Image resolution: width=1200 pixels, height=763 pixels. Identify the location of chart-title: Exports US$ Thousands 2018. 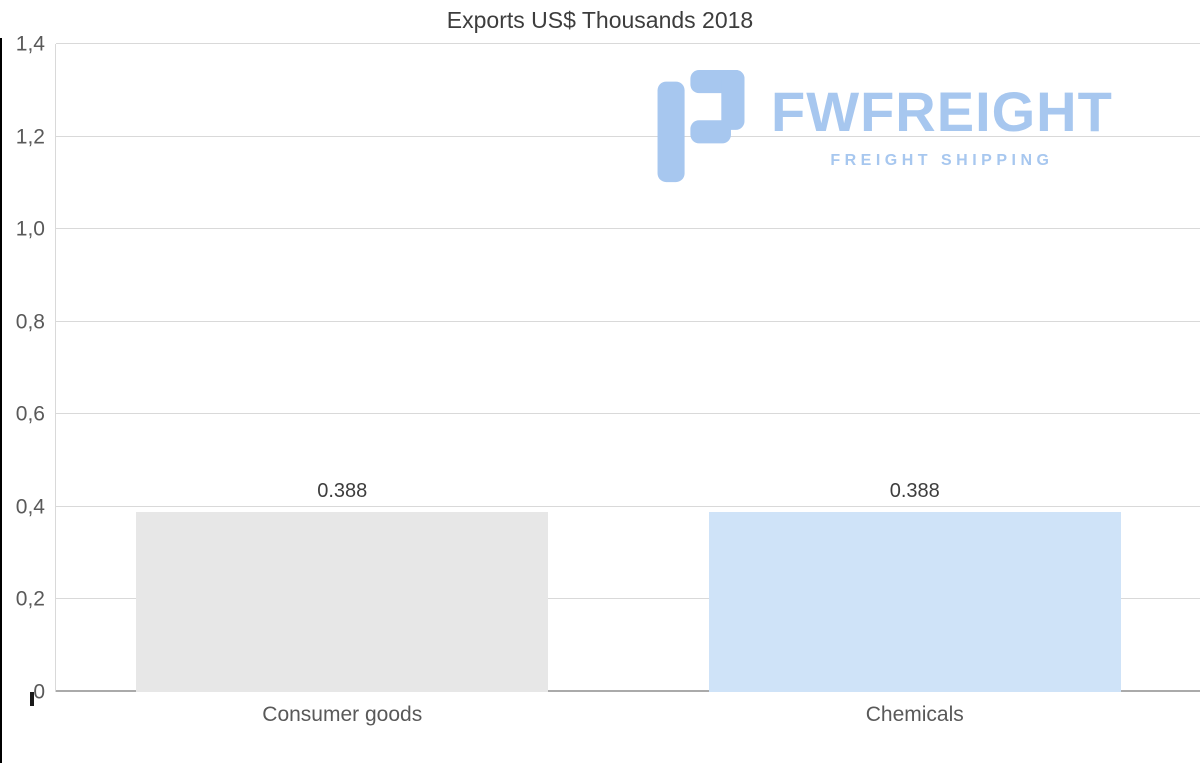
(600, 20).